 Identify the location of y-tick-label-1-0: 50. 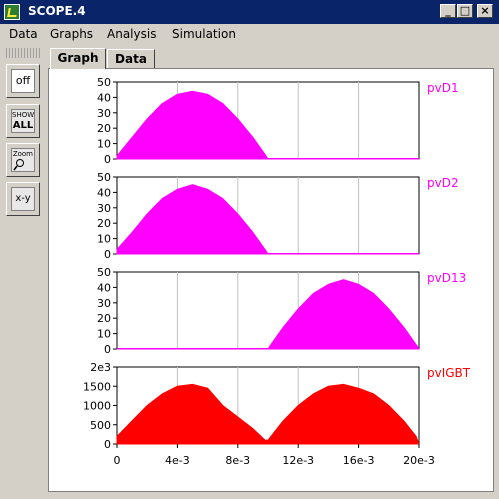
(104, 177).